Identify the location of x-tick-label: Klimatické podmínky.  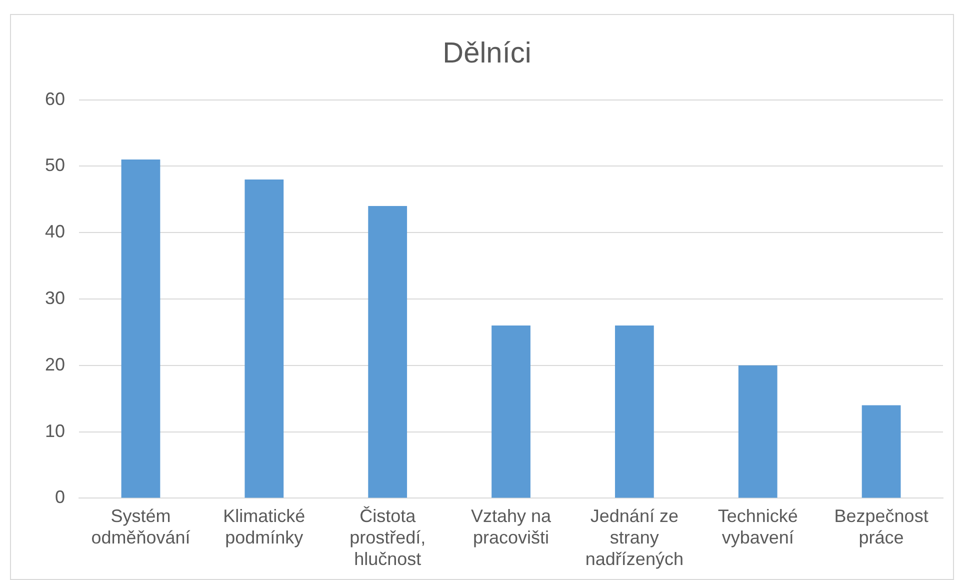
(264, 527).